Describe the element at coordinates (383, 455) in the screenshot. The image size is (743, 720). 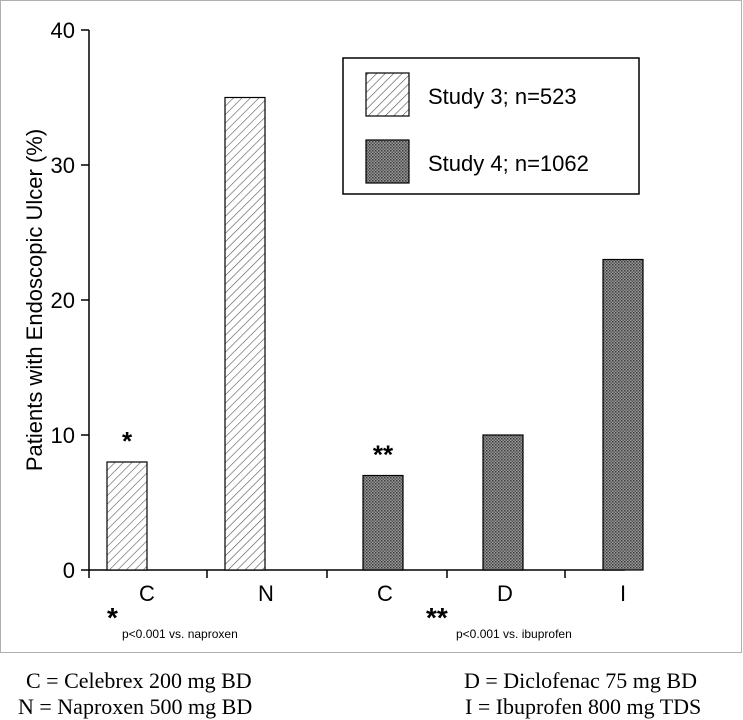
I see `bar-annotation: **` at that location.